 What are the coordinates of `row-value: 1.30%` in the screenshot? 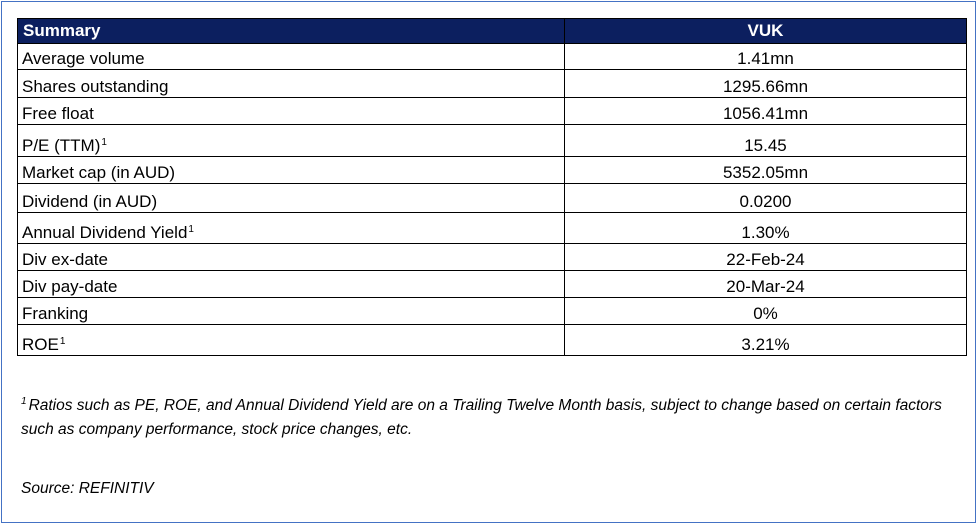 It's located at (765, 228).